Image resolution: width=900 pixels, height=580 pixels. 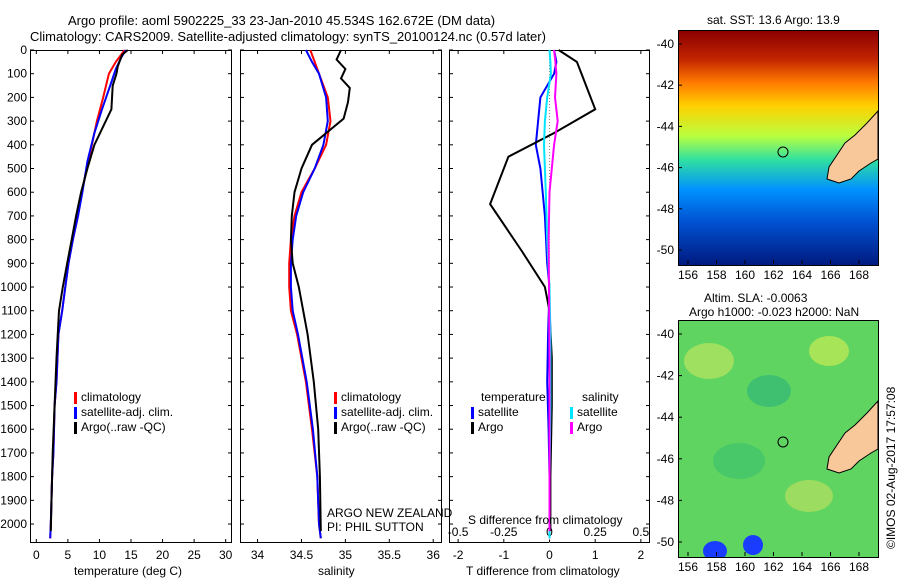 What do you see at coordinates (375, 527) in the screenshot?
I see `pi-label: PI: PHIL SUTTON` at bounding box center [375, 527].